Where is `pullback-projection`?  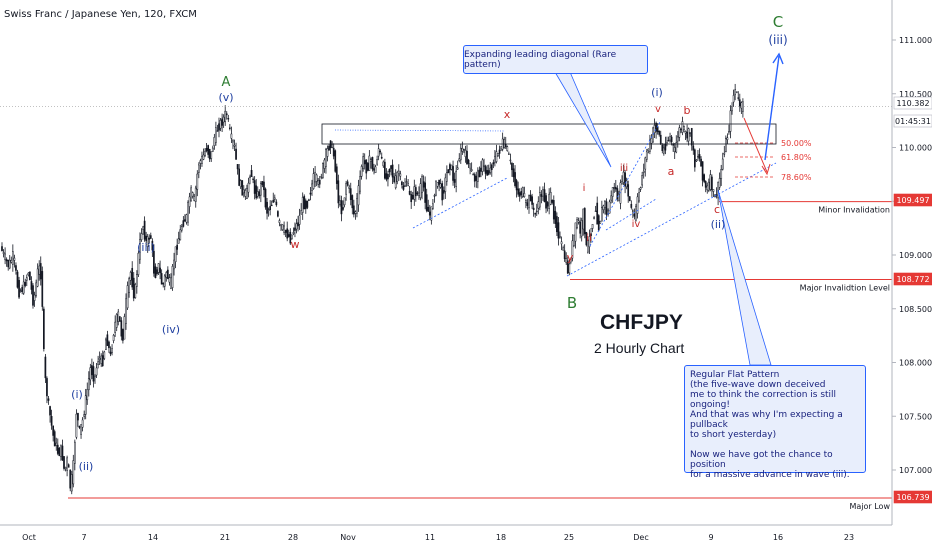 pullback-projection is located at coordinates (755, 145).